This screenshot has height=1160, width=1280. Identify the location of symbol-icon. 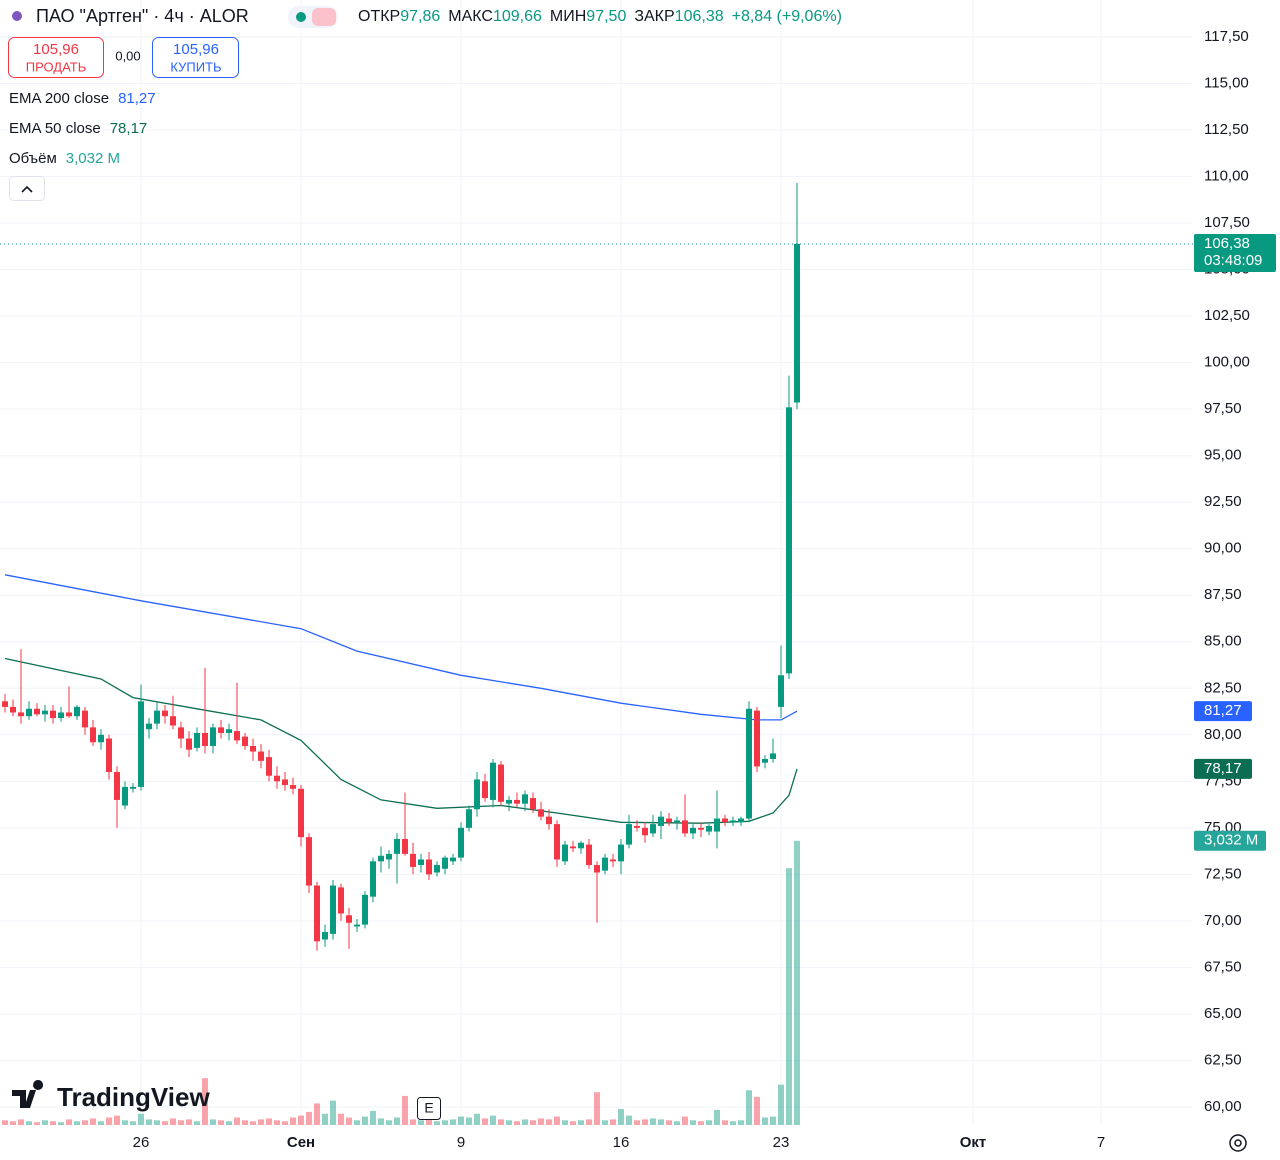
(17, 16).